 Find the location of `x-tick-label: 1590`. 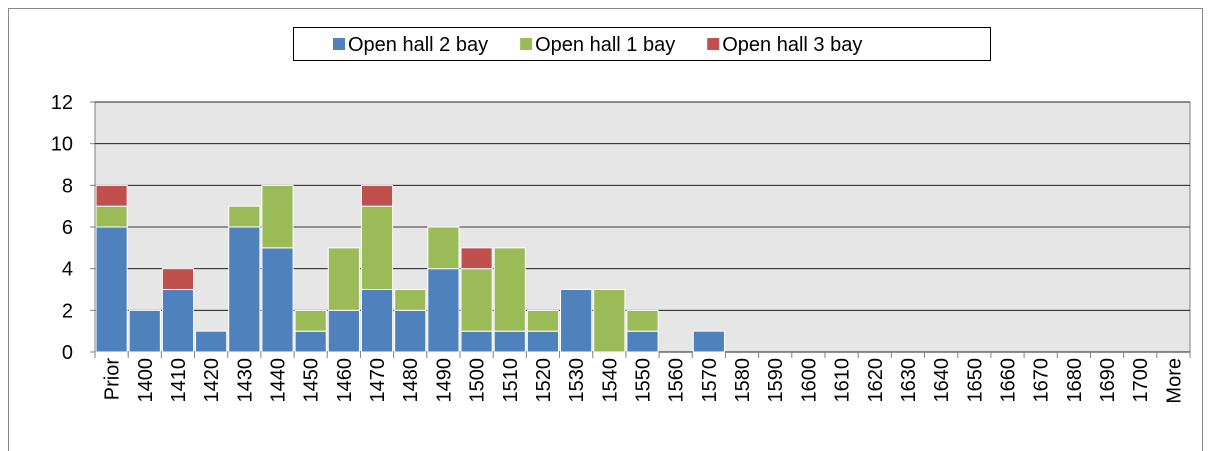

x-tick-label: 1590 is located at coordinates (776, 380).